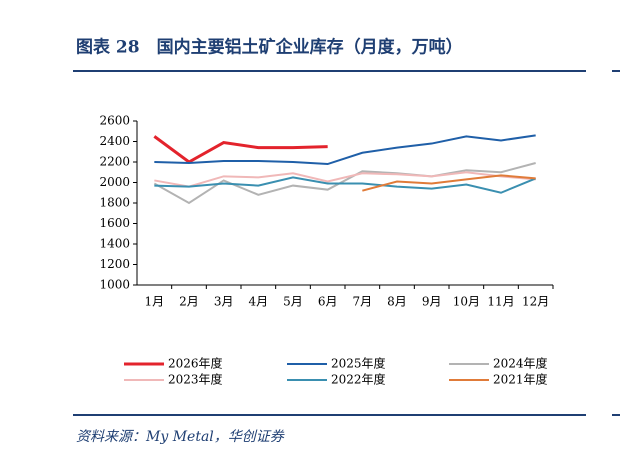 Image resolution: width=620 pixels, height=461 pixels. What do you see at coordinates (535, 302) in the screenshot?
I see `x-tick-label: 12月` at bounding box center [535, 302].